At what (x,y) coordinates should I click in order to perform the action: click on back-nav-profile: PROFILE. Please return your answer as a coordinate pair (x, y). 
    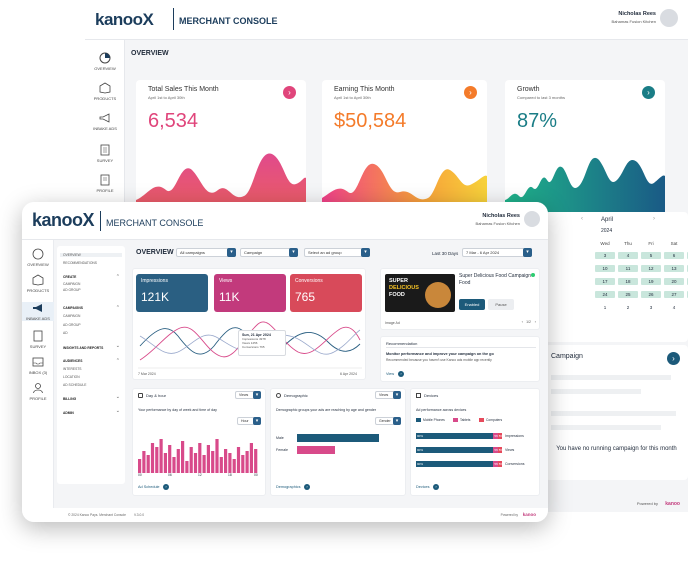
    Looking at the image, I should click on (105, 183).